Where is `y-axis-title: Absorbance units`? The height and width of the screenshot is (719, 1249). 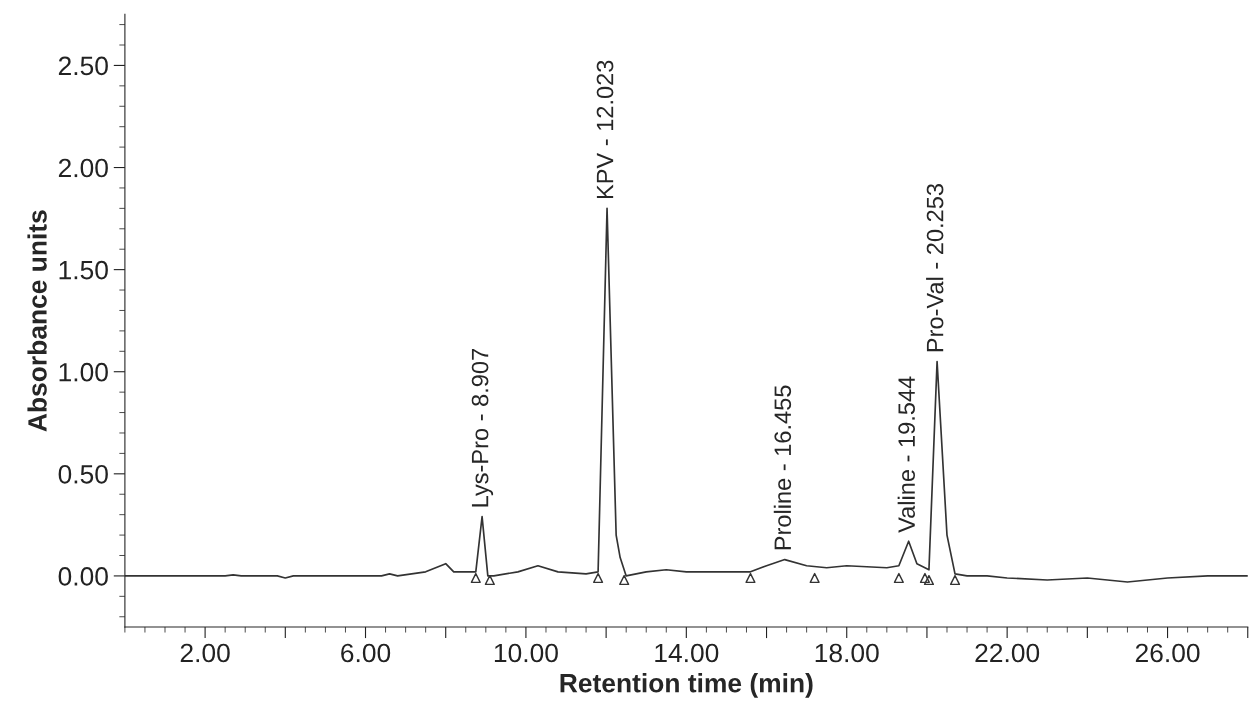 y-axis-title: Absorbance units is located at coordinates (37, 321).